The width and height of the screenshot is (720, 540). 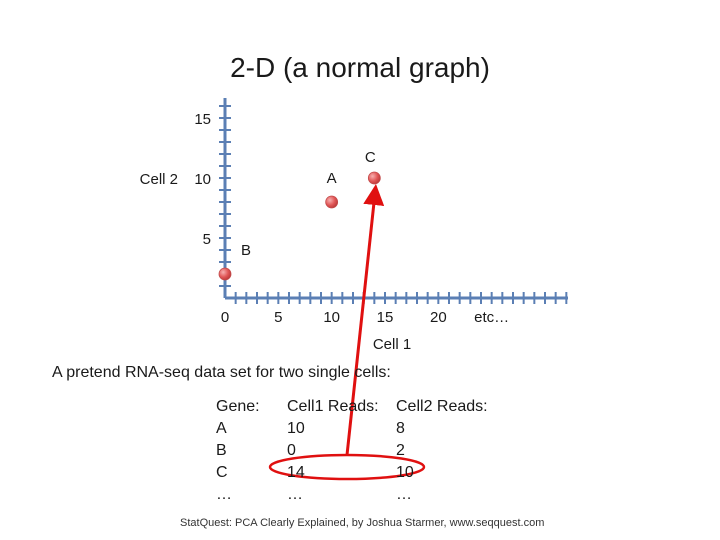 What do you see at coordinates (332, 178) in the screenshot?
I see `point-label-a: A` at bounding box center [332, 178].